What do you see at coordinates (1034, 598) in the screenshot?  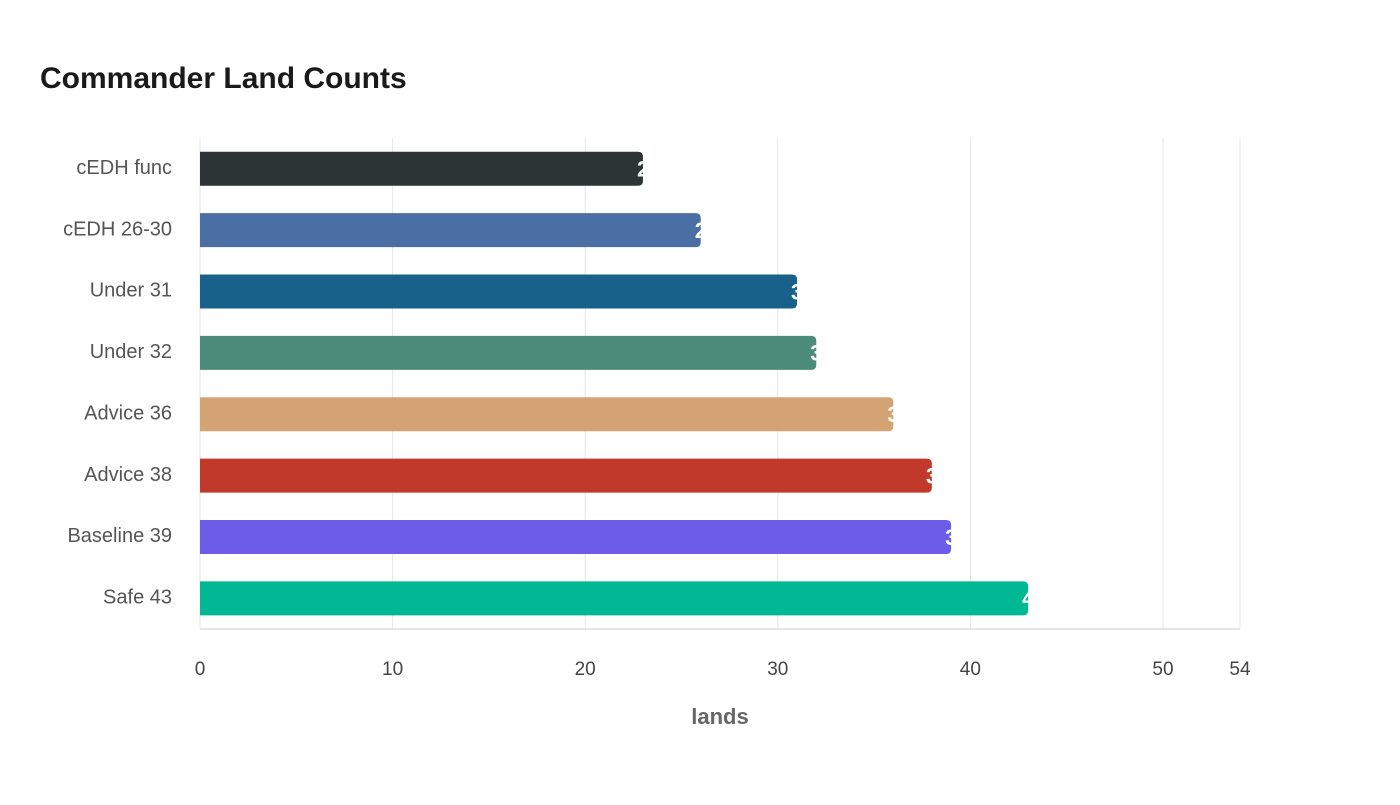 I see `value-label: 43` at bounding box center [1034, 598].